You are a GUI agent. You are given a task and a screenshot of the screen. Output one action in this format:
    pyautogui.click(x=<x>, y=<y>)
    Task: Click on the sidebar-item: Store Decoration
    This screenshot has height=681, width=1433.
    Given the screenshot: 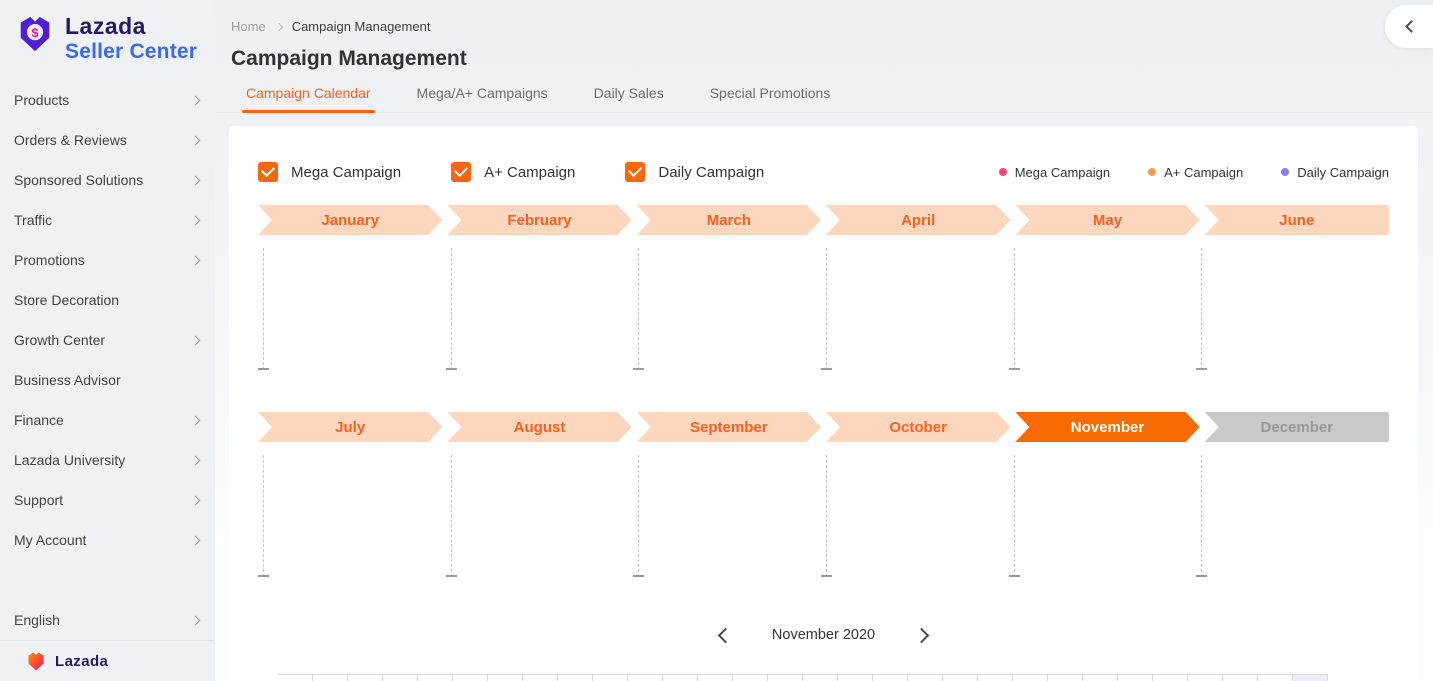 What is the action you would take?
    pyautogui.click(x=107, y=300)
    